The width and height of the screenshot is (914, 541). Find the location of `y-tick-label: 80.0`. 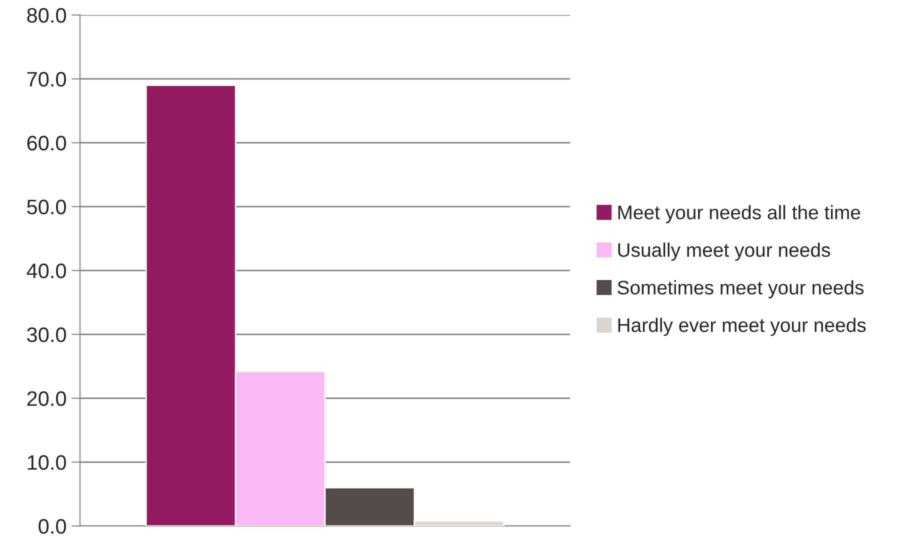

y-tick-label: 80.0 is located at coordinates (46, 15).